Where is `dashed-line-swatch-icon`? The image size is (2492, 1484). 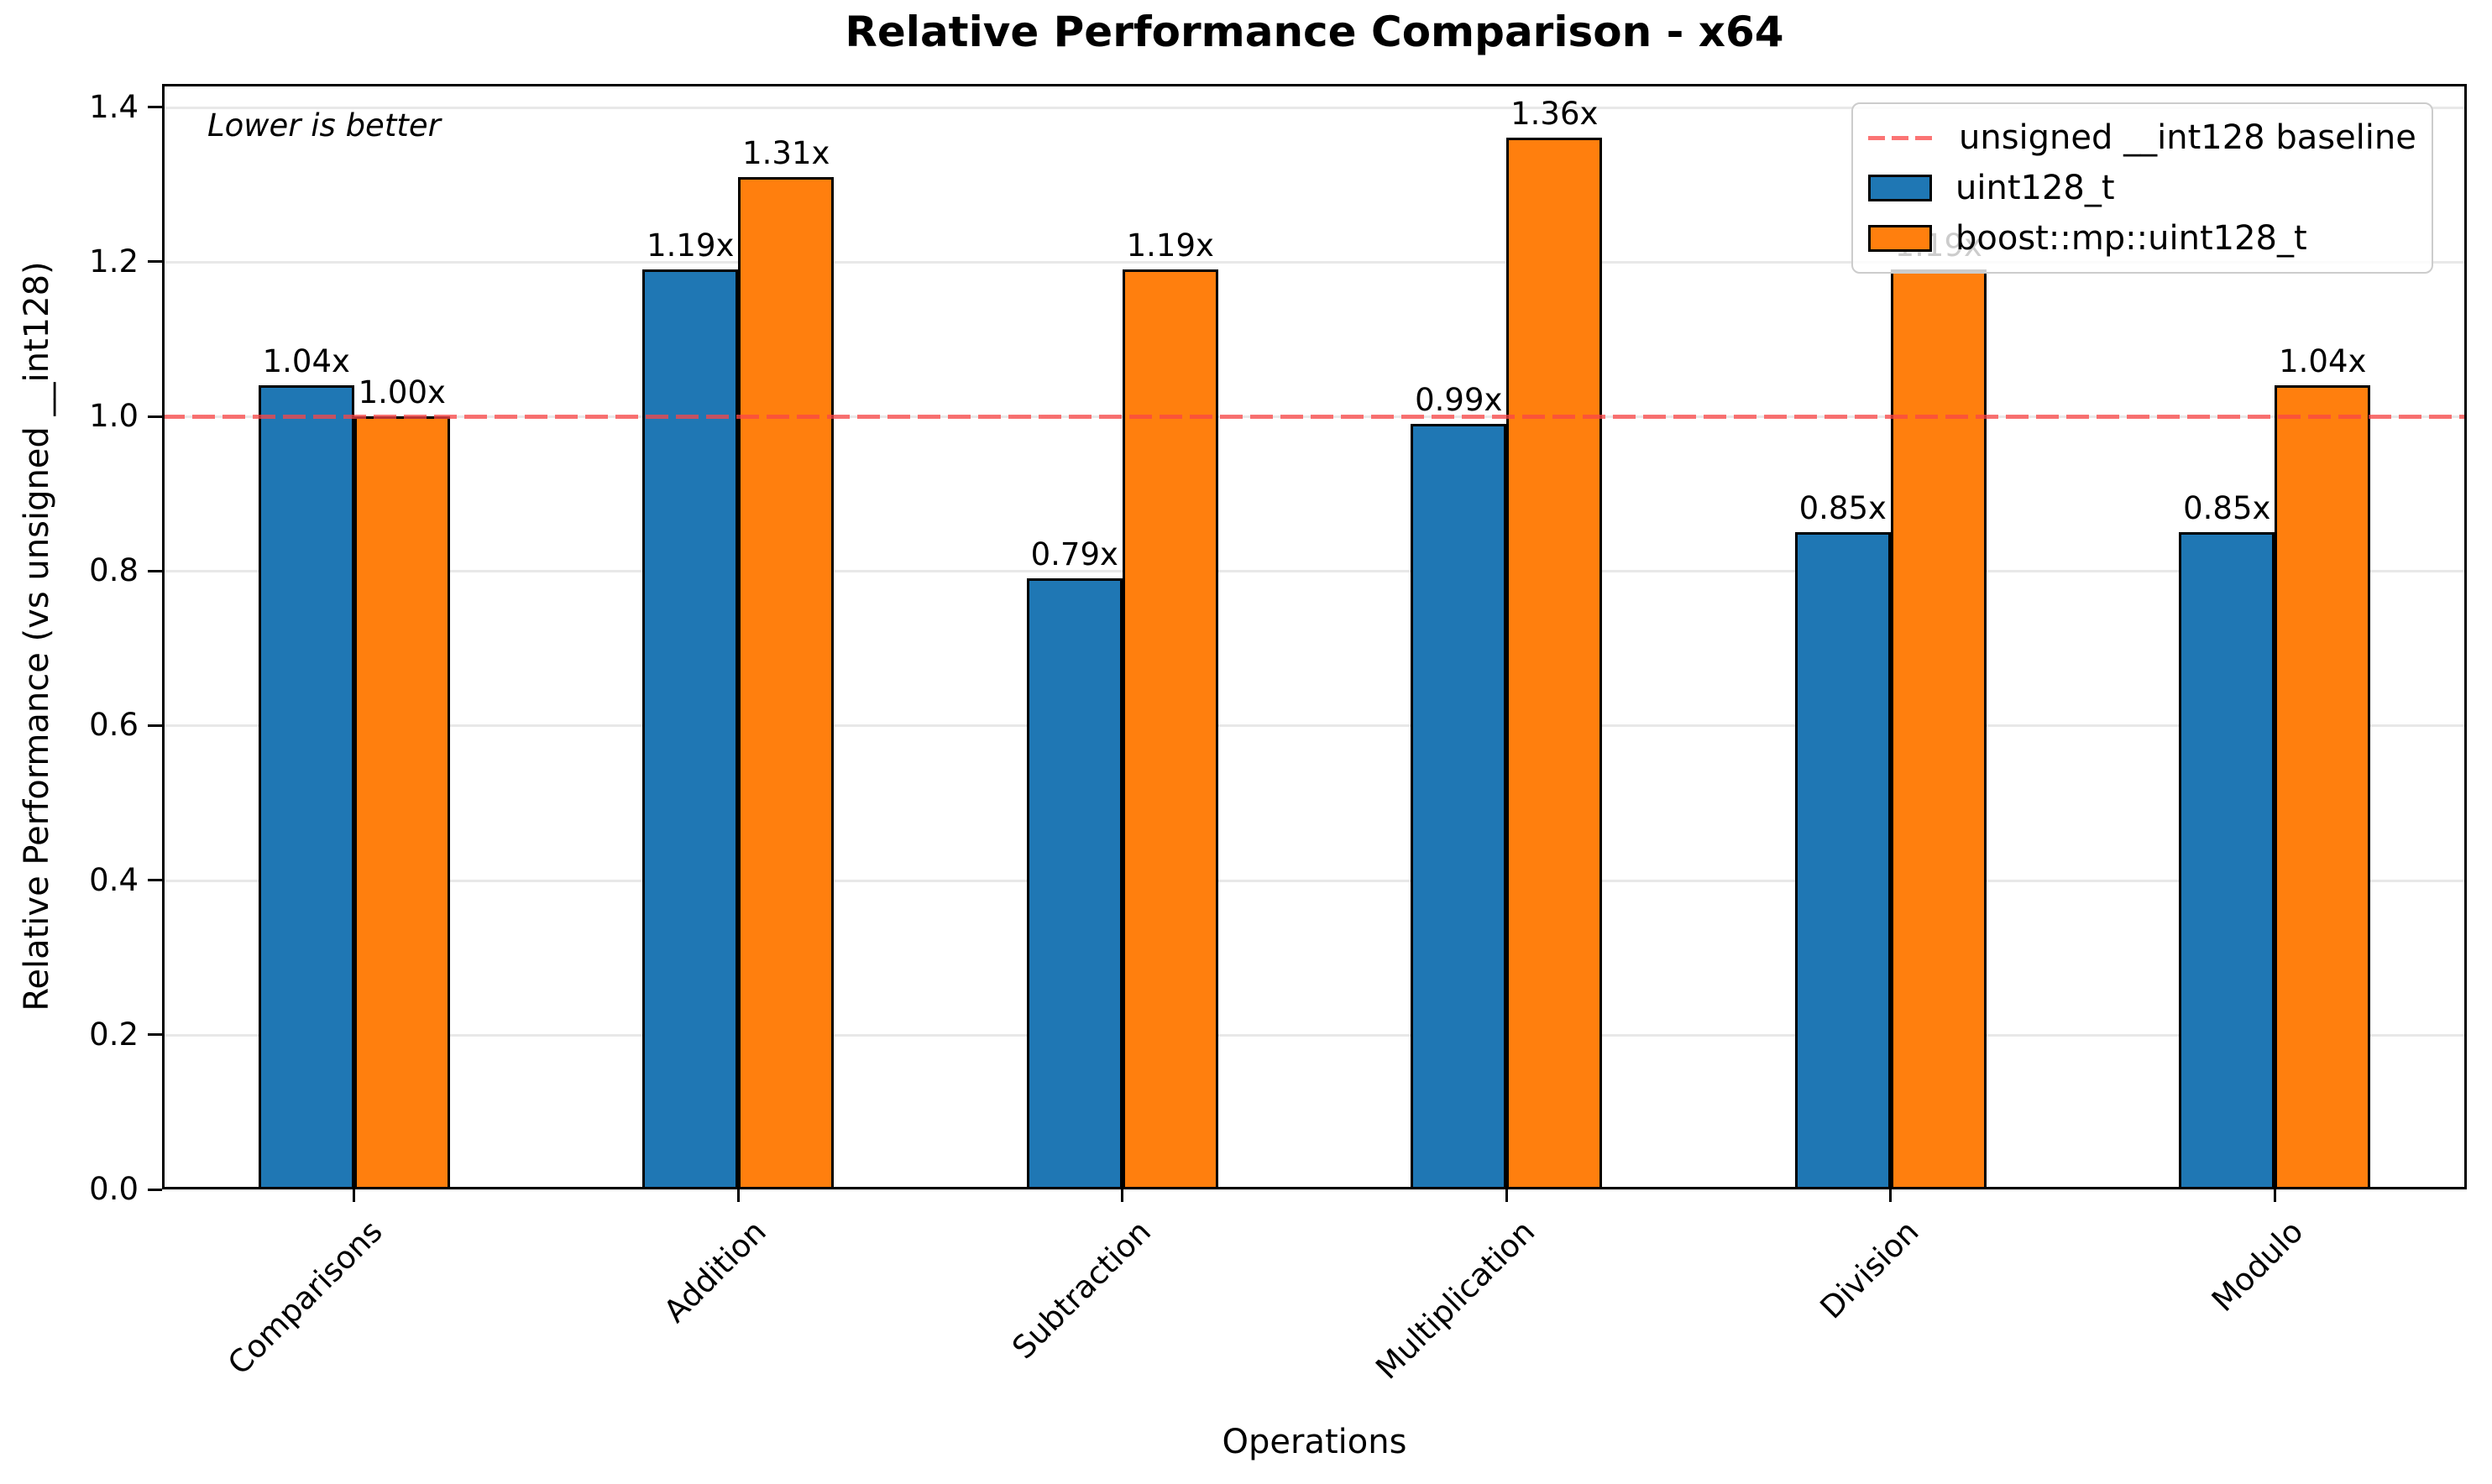 dashed-line-swatch-icon is located at coordinates (1901, 137).